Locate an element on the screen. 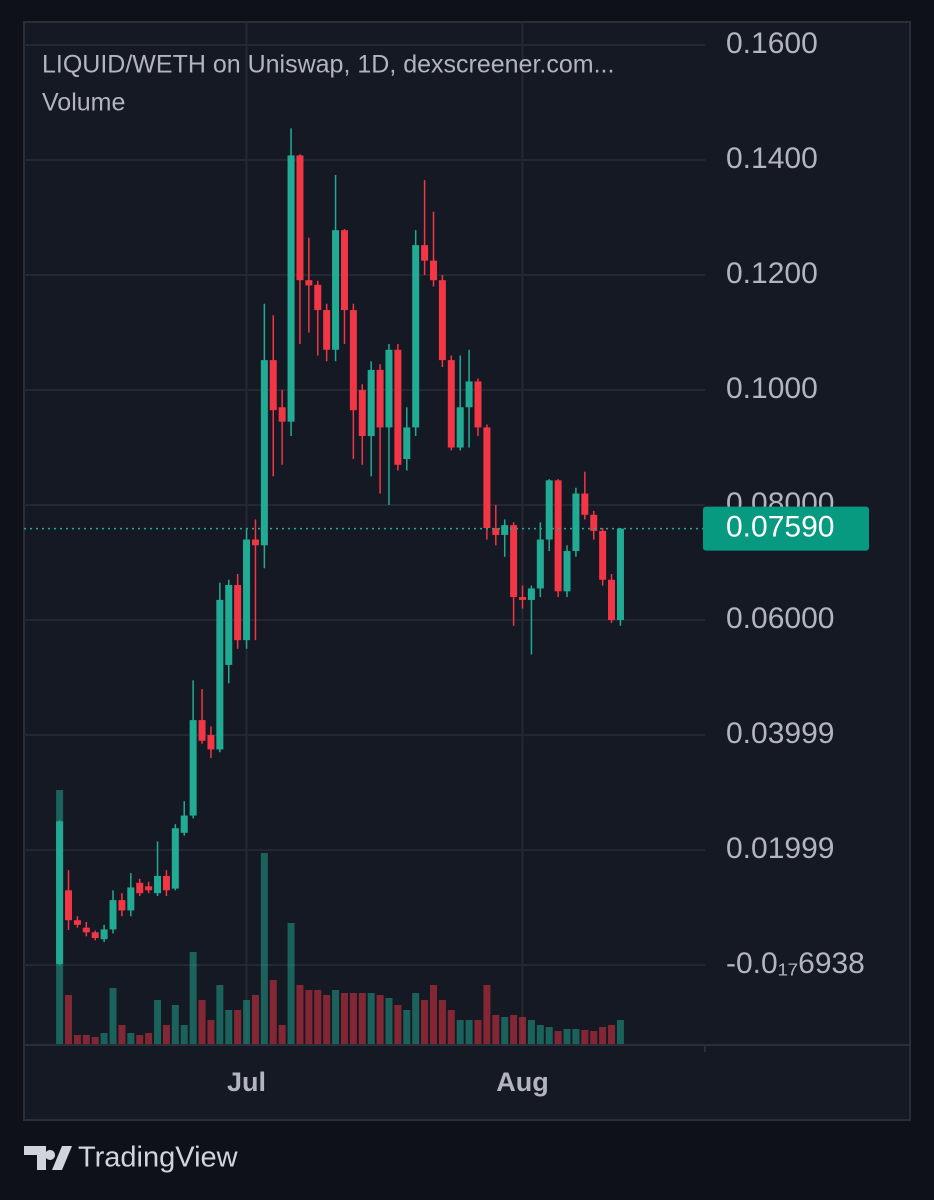 This screenshot has width=934, height=1200. y-tick-label: -0.0₁₇6938 is located at coordinates (795, 963).